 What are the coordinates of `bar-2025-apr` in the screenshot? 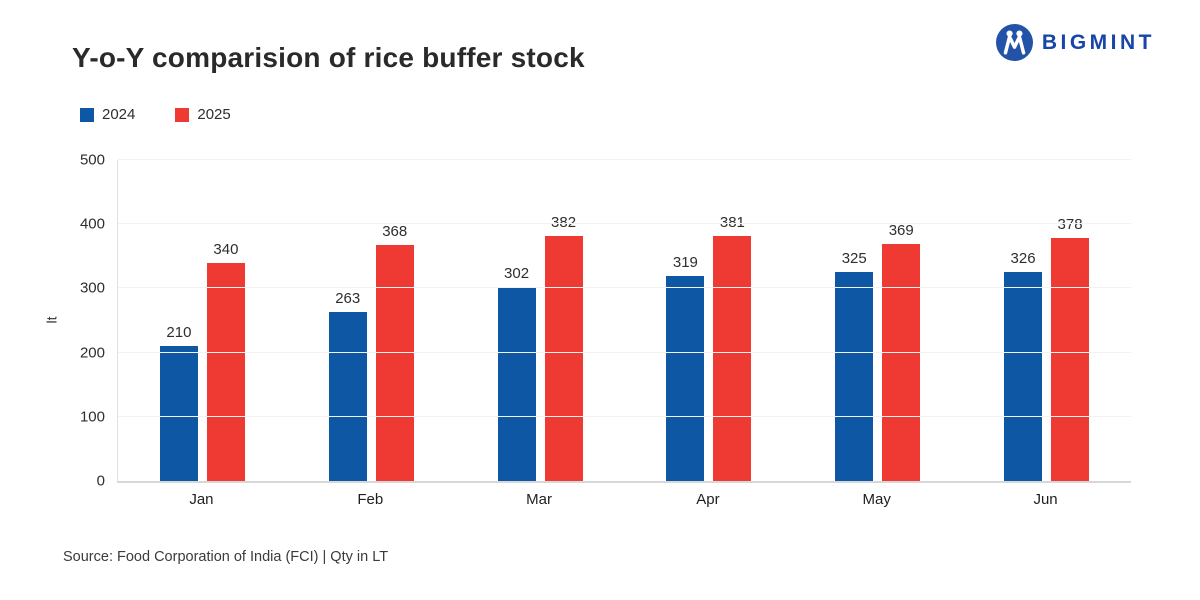 It's located at (732, 358).